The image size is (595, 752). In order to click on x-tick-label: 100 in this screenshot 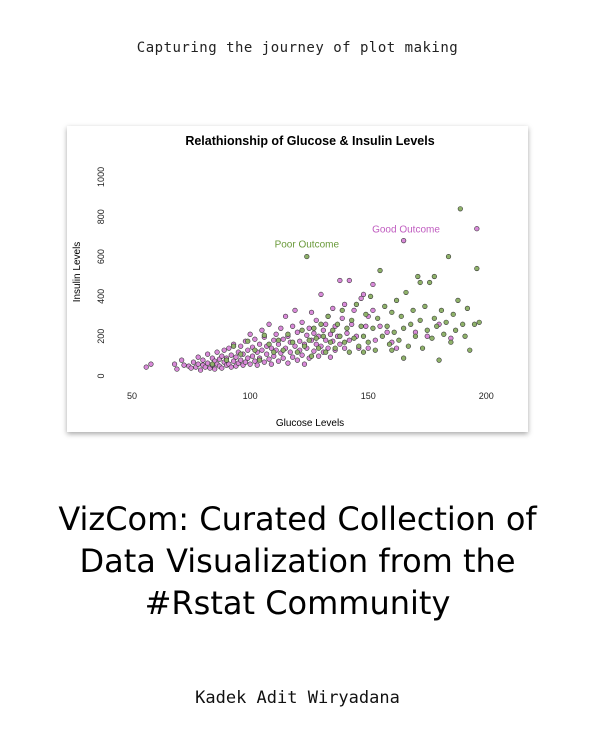, I will do `click(250, 396)`.